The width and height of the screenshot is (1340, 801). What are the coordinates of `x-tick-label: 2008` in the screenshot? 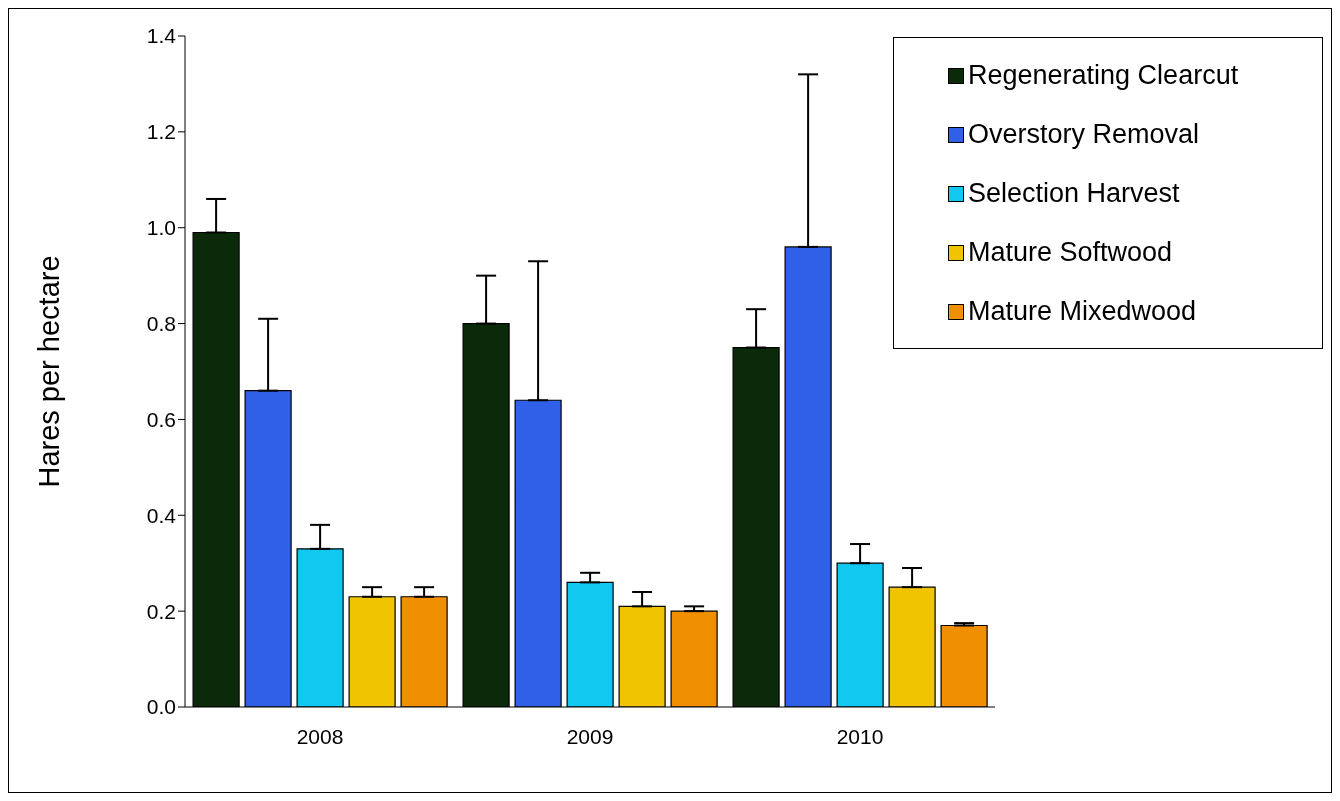 It's located at (320, 736).